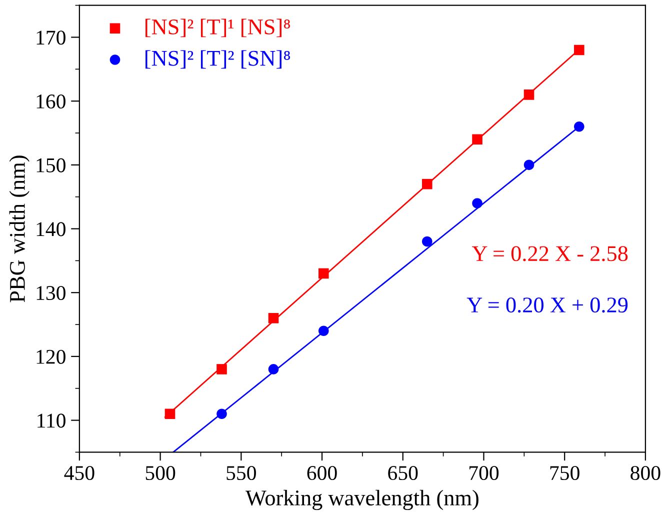  What do you see at coordinates (645, 473) in the screenshot?
I see `x-tick-label: 800` at bounding box center [645, 473].